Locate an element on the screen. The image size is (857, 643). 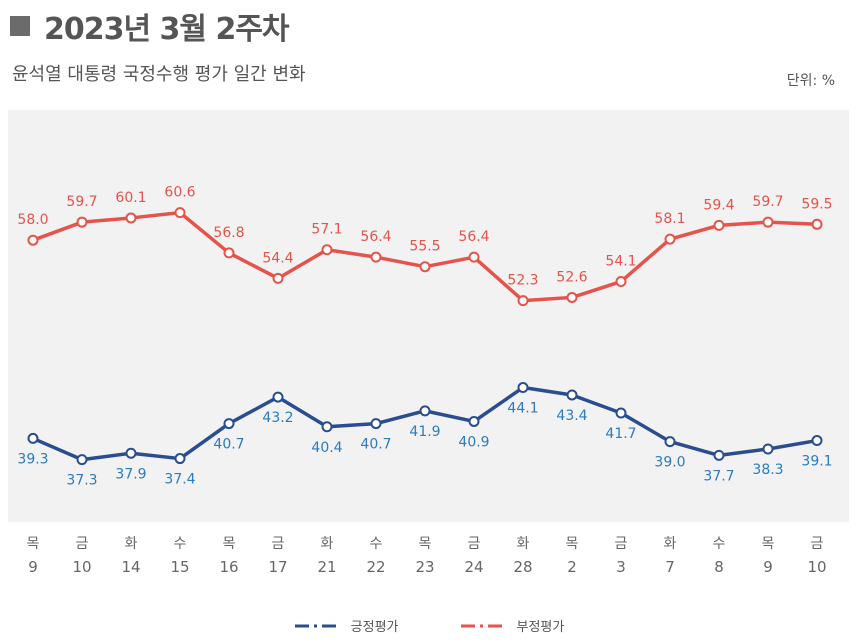
legend: 긍정평가 부정평가 is located at coordinates (428, 625).